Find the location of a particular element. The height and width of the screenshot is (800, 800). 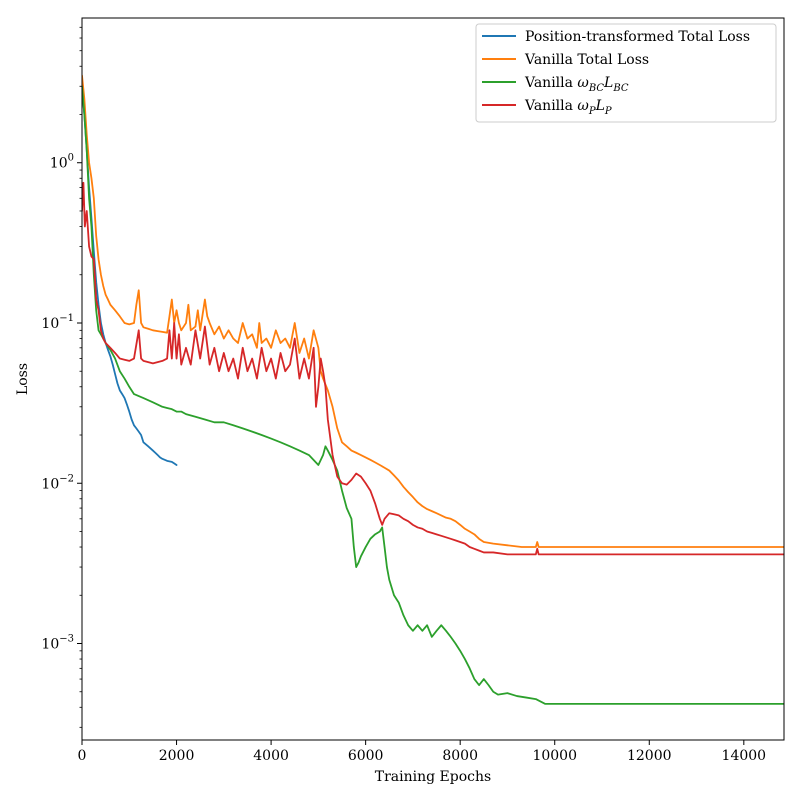

y-tick-exponent: −2 is located at coordinates (66, 478).